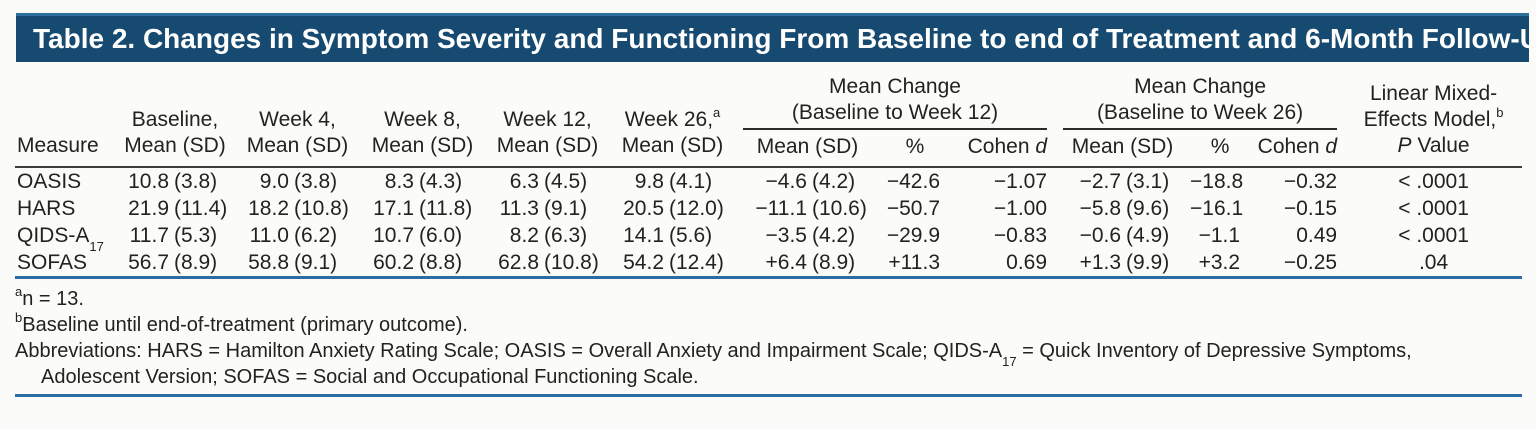 The width and height of the screenshot is (1536, 429). I want to click on cell-week26: 54.2 (12.4), so click(672, 264).